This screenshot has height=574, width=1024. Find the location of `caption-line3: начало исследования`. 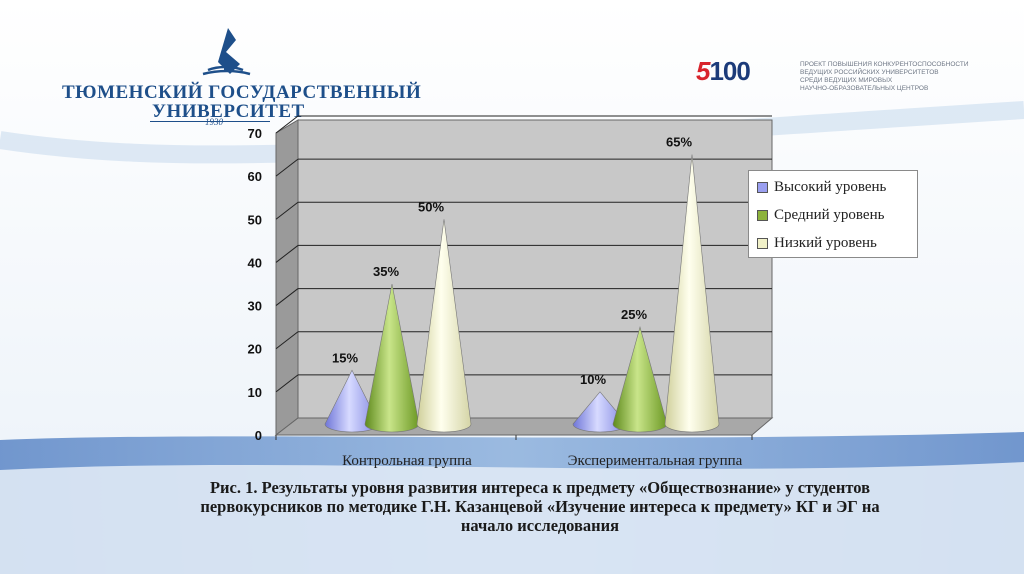

caption-line3: начало исследования is located at coordinates (540, 525).